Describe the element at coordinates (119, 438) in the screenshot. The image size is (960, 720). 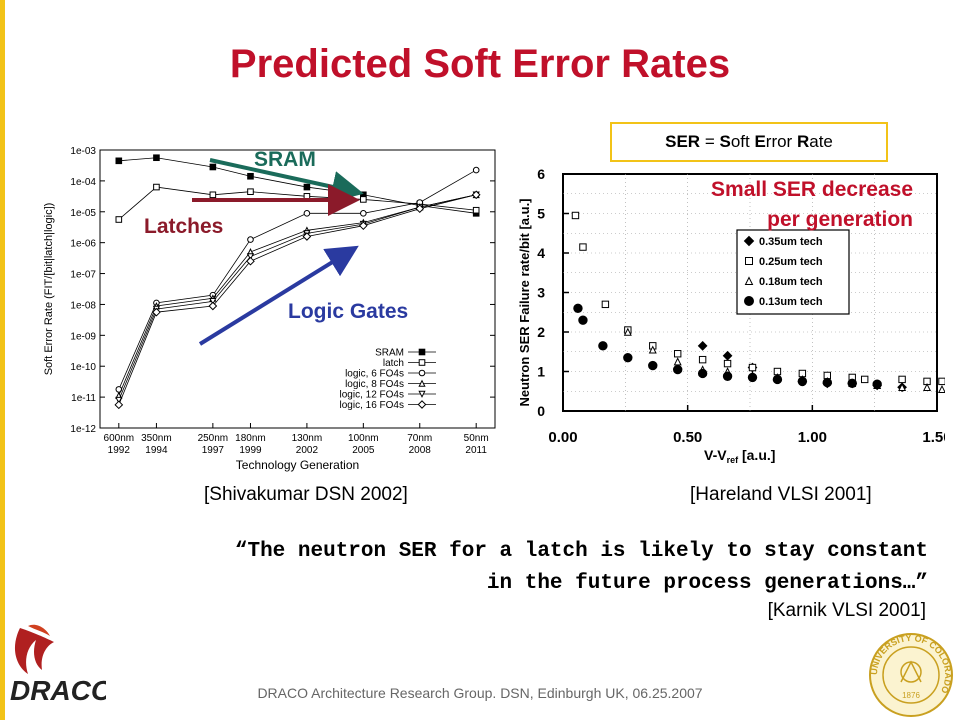
I see `left-x-tick-label: 600nm` at that location.